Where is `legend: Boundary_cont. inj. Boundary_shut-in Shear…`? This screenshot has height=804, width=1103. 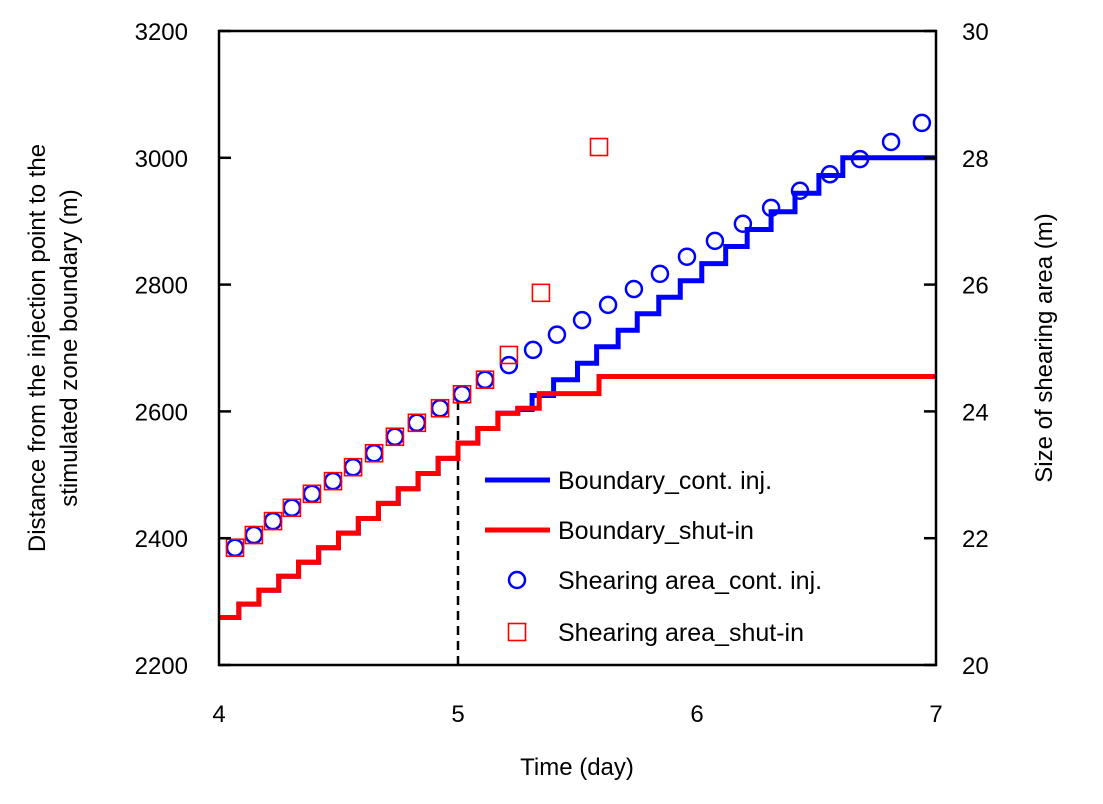 legend: Boundary_cont. inj. Boundary_shut-in Shear… is located at coordinates (653, 557).